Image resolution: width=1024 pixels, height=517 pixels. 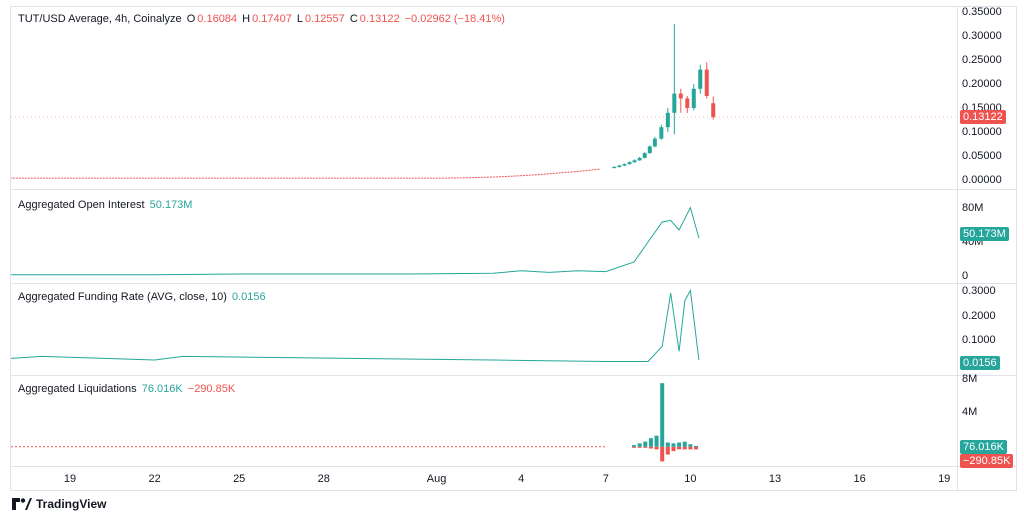 I want to click on symbol-title: TUT/USD Average, 4h, Coinalyze, so click(x=100, y=19).